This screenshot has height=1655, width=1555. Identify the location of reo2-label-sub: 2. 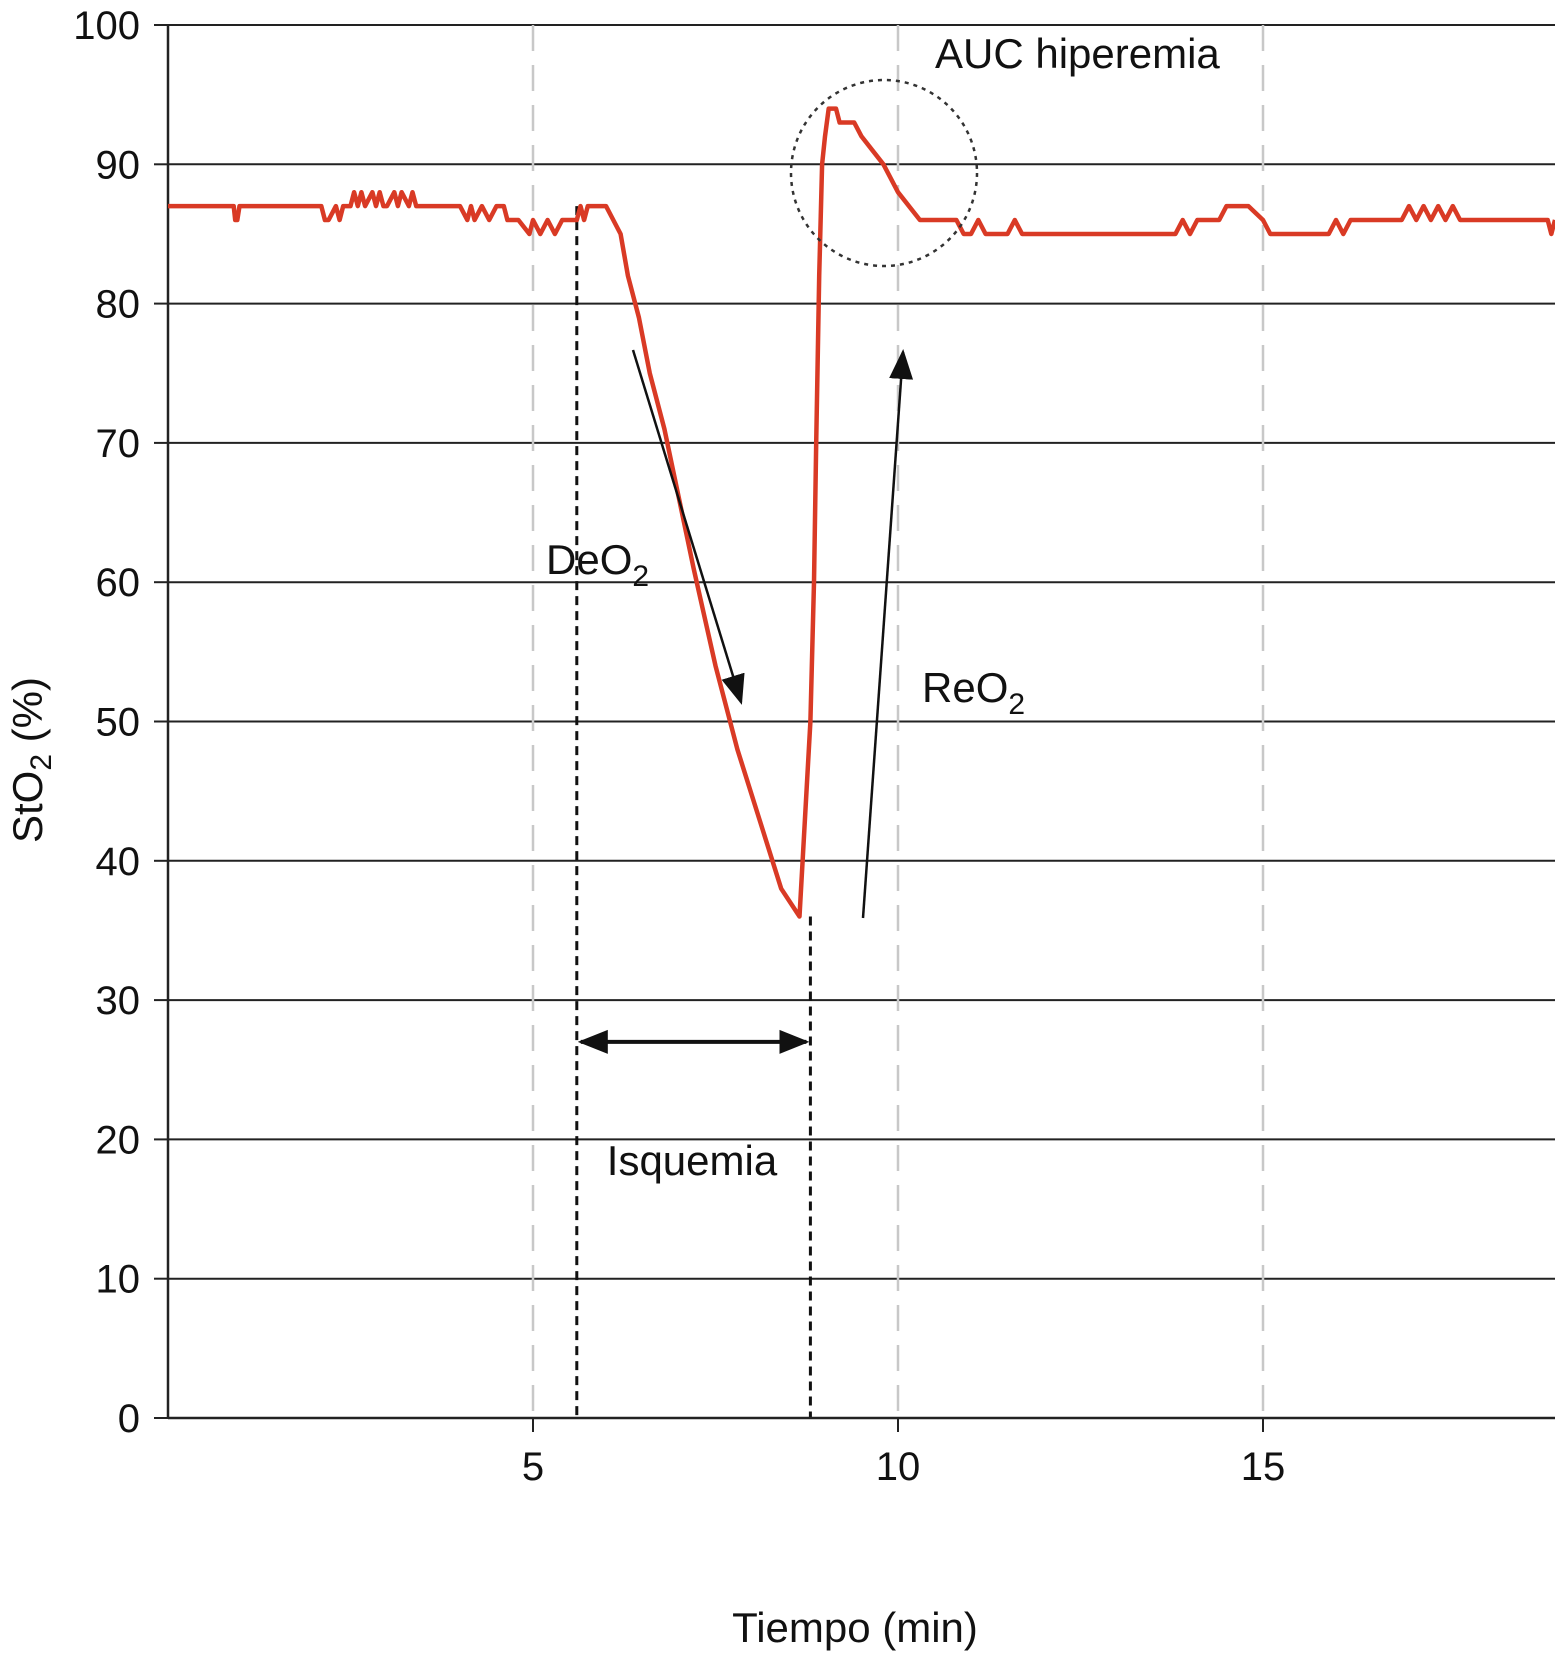
(1016, 704).